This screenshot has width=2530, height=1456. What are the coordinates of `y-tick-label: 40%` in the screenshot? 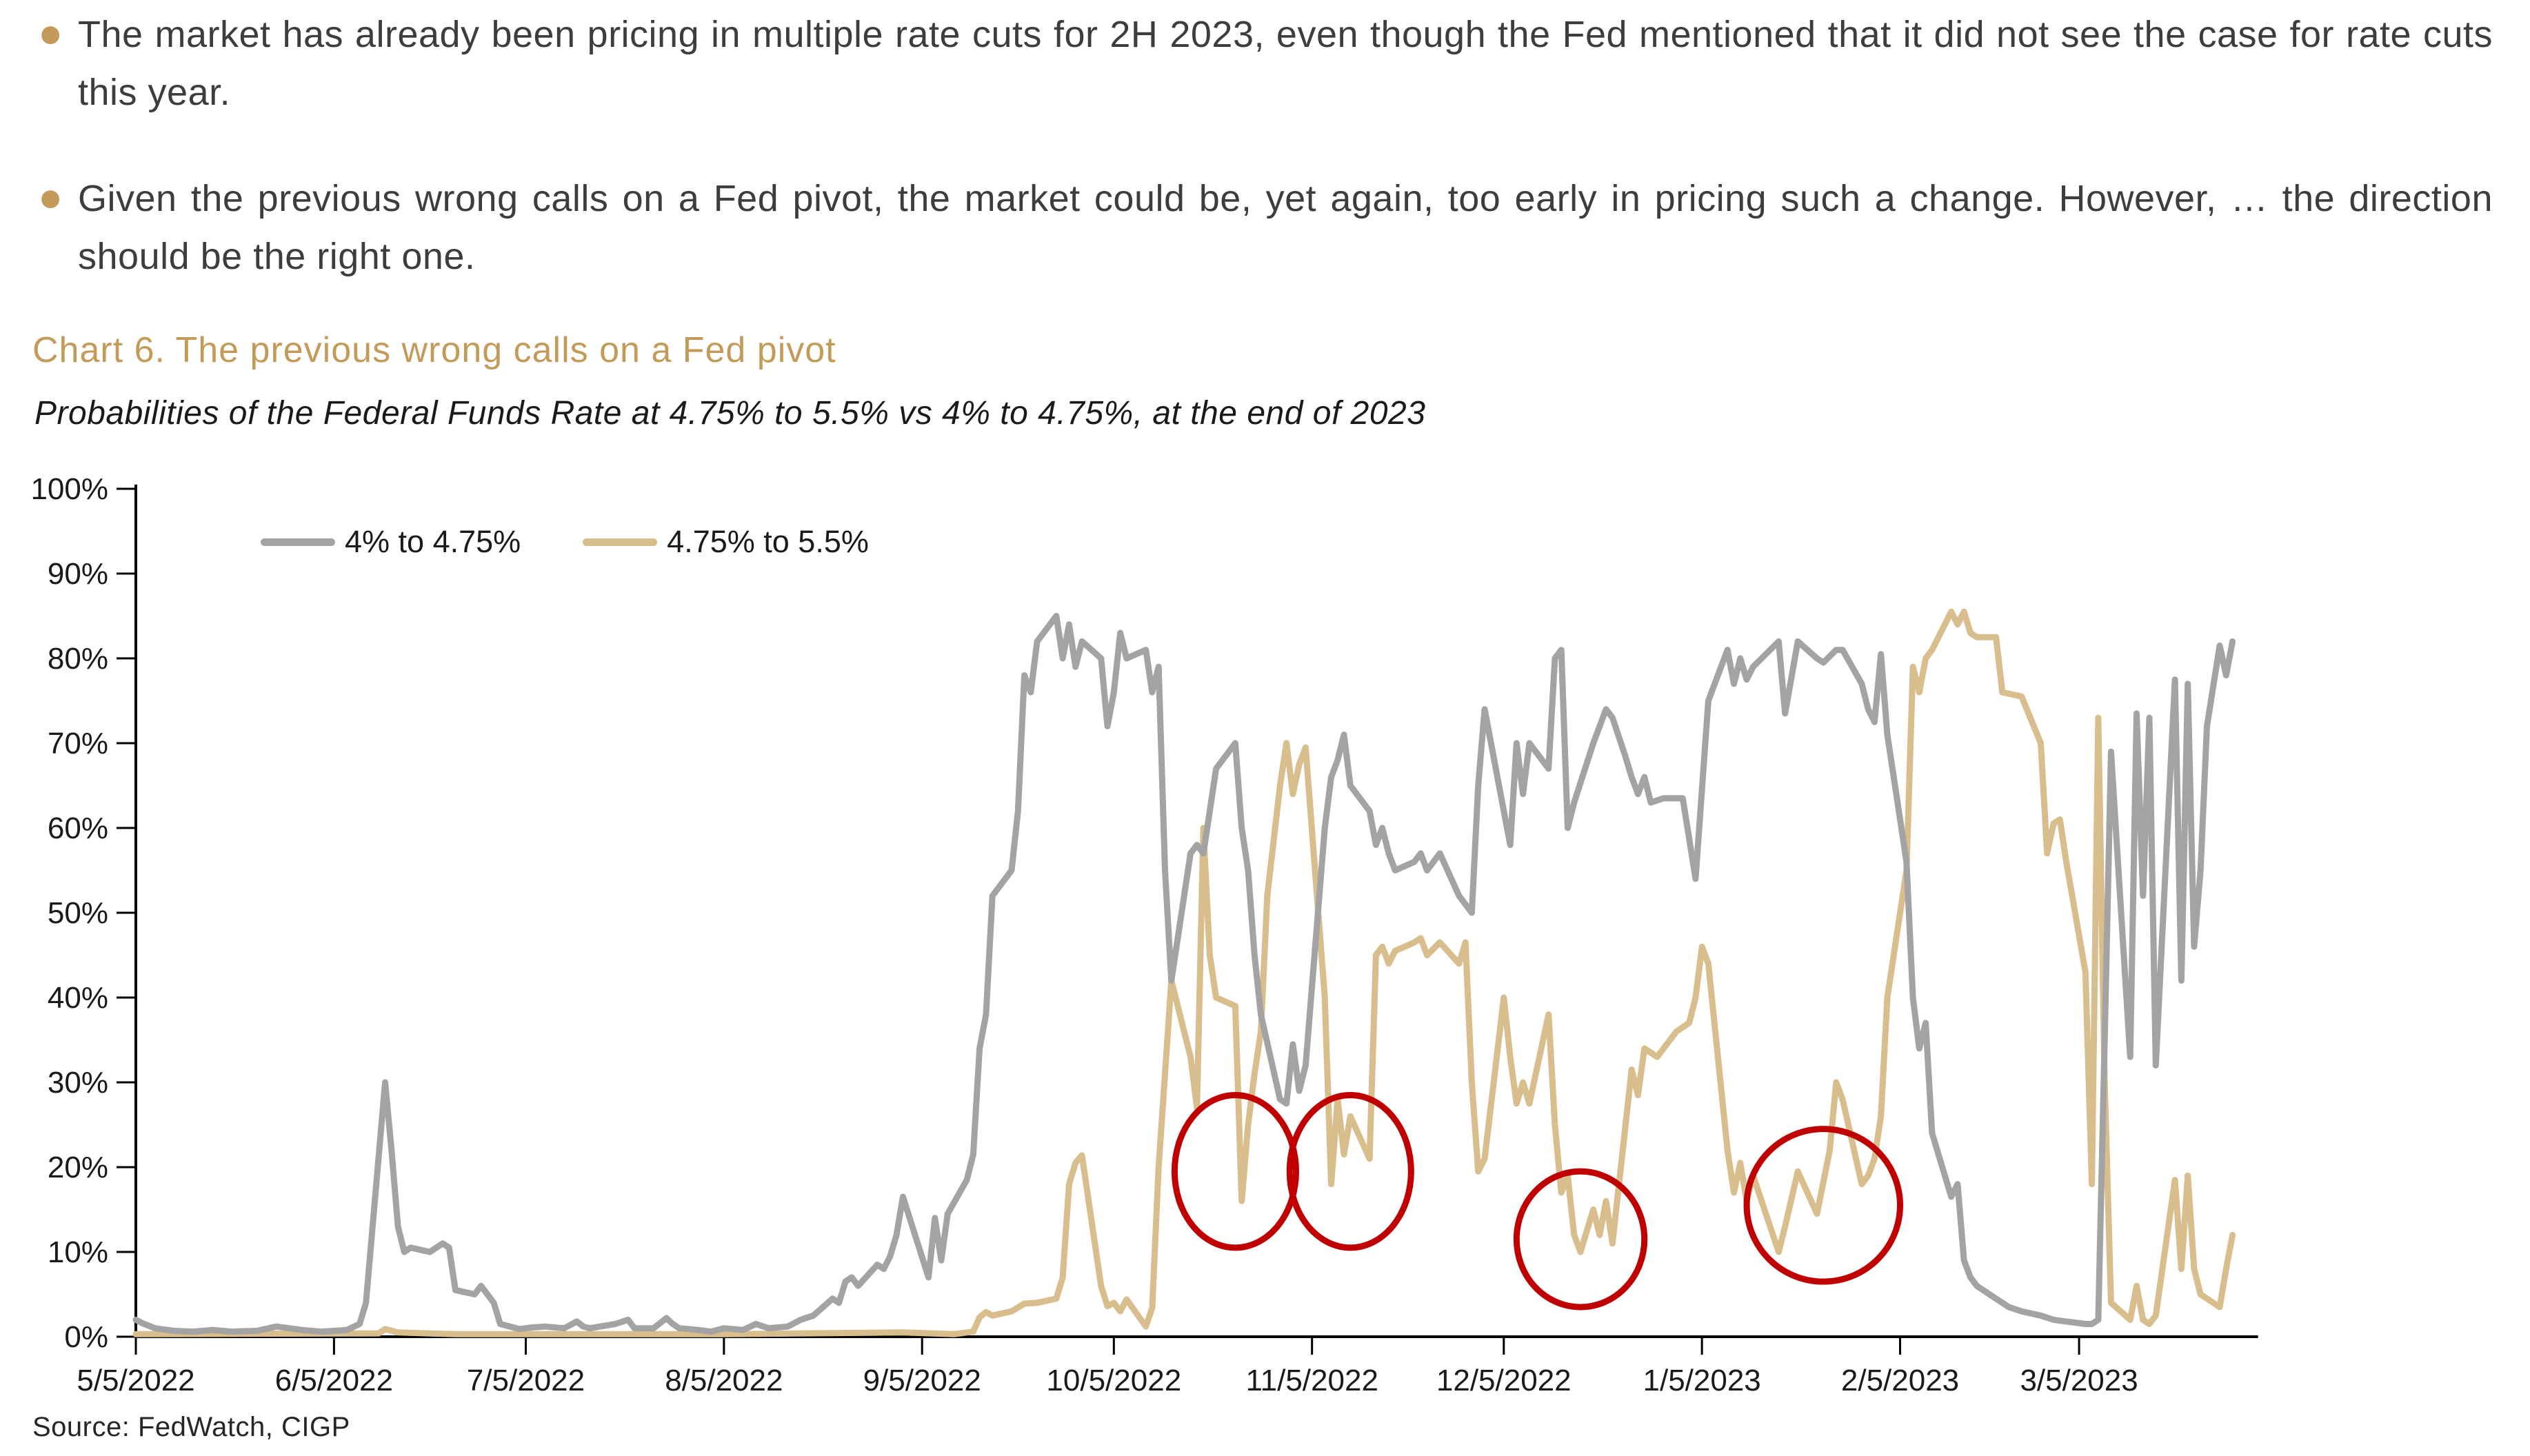 It's located at (78, 998).